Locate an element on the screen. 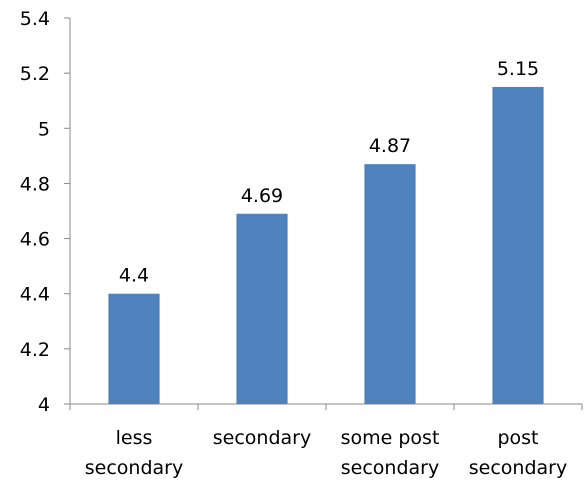  data-label: 4.69 is located at coordinates (262, 196).